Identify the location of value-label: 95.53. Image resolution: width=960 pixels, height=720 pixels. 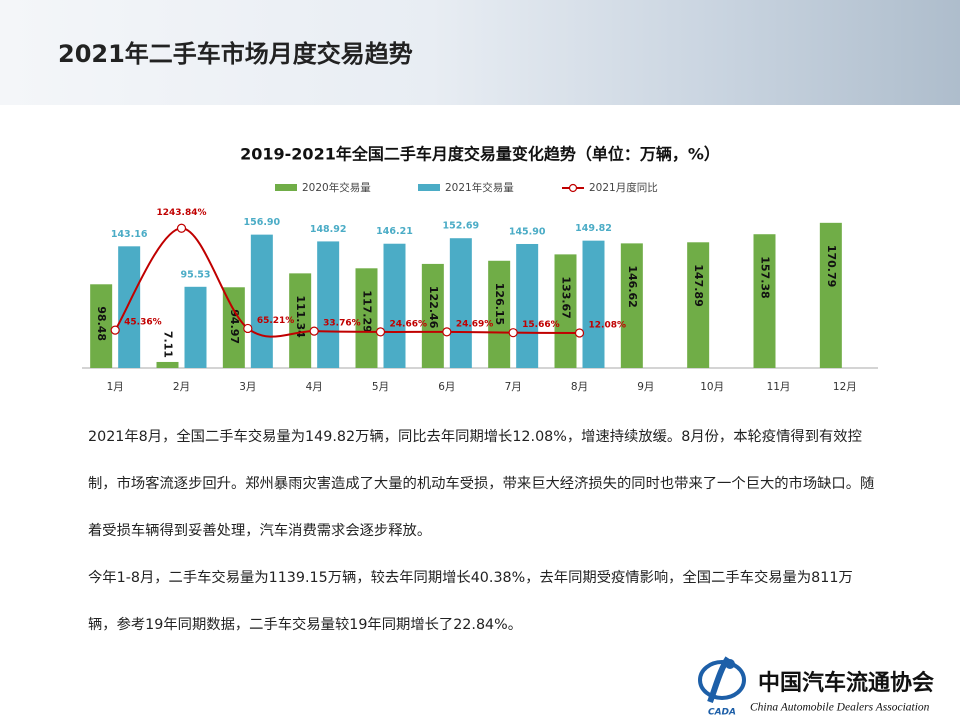
(195, 274).